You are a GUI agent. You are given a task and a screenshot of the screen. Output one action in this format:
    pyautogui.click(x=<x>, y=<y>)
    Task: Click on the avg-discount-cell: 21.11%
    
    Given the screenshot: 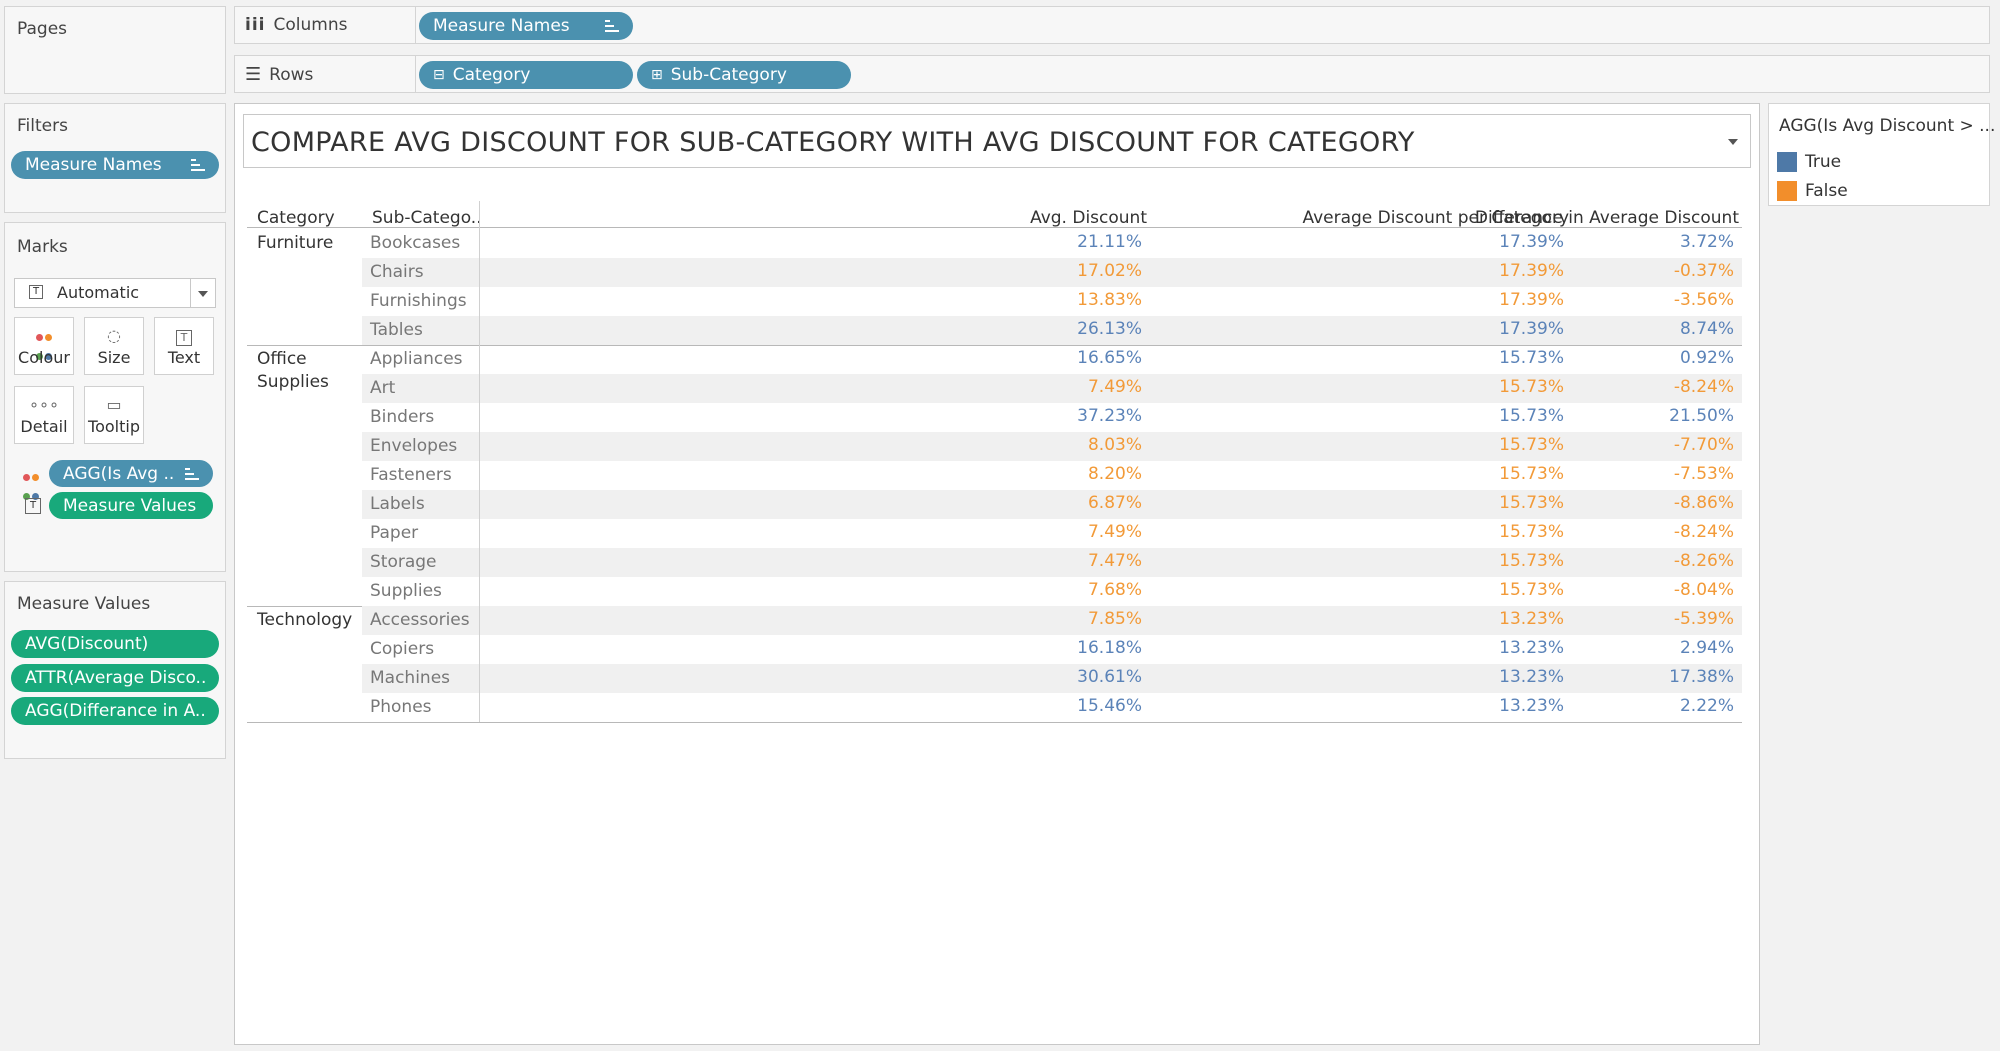 What is the action you would take?
    pyautogui.click(x=1109, y=242)
    